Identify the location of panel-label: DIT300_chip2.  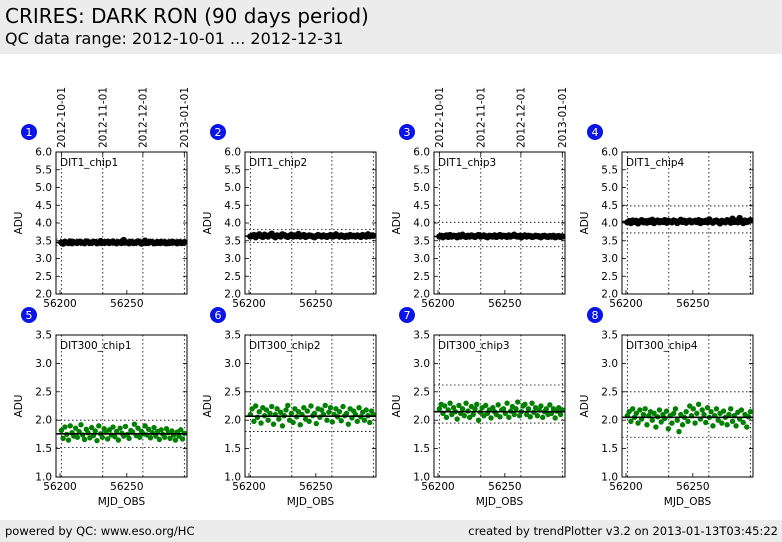
(285, 346).